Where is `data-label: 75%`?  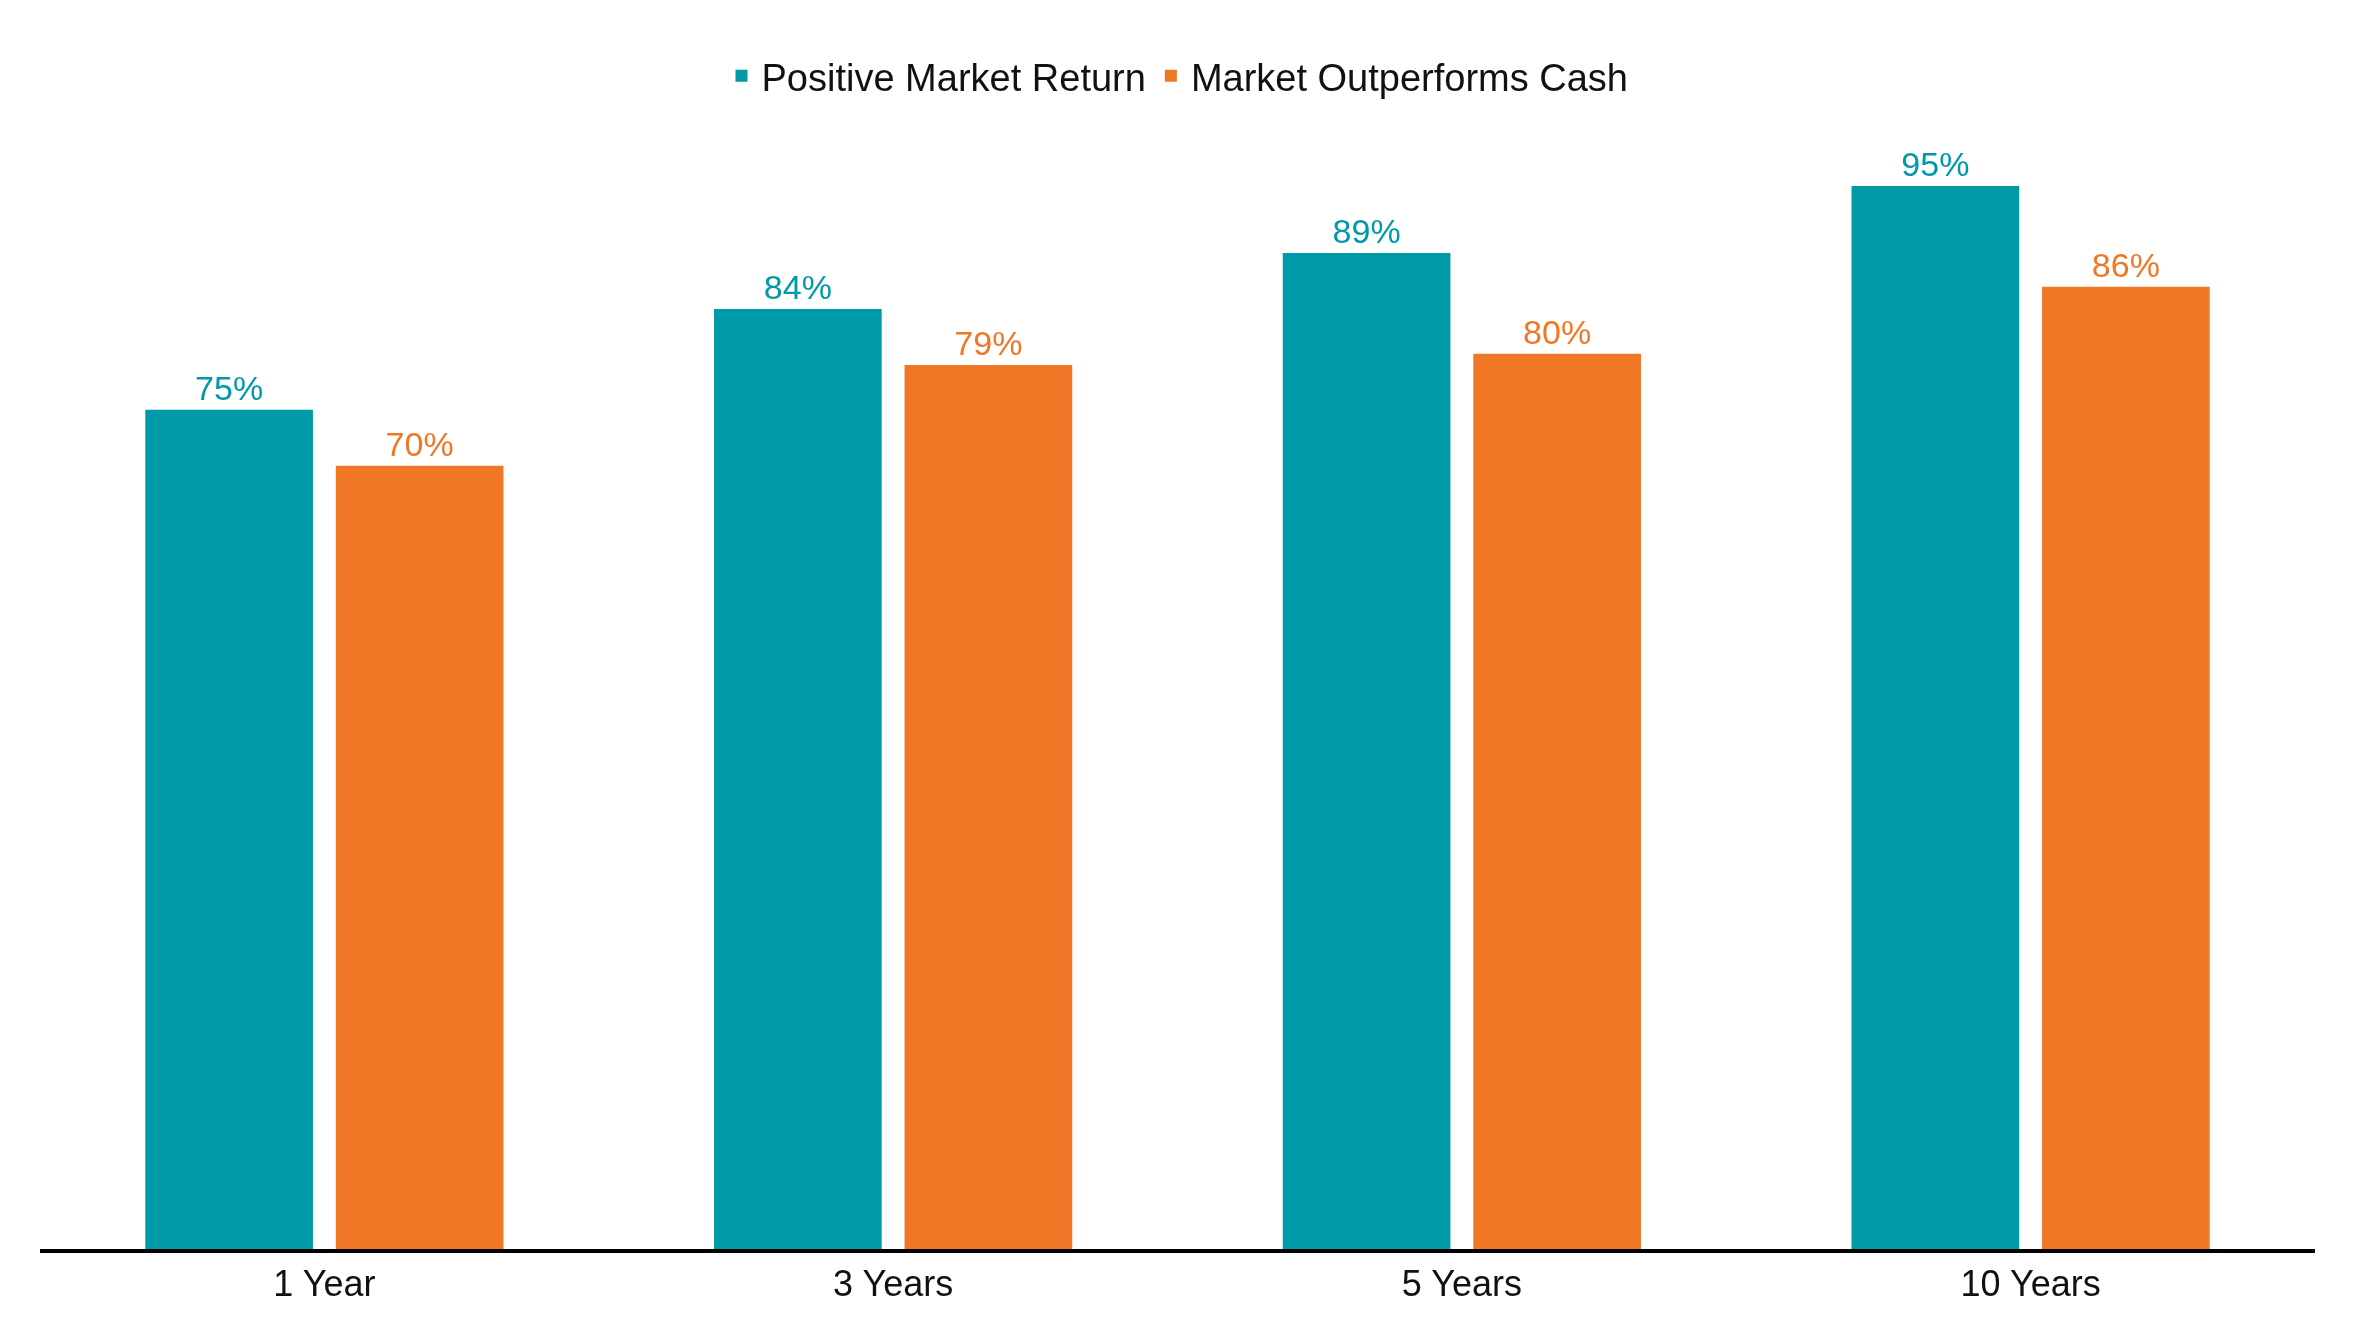 data-label: 75% is located at coordinates (229, 387).